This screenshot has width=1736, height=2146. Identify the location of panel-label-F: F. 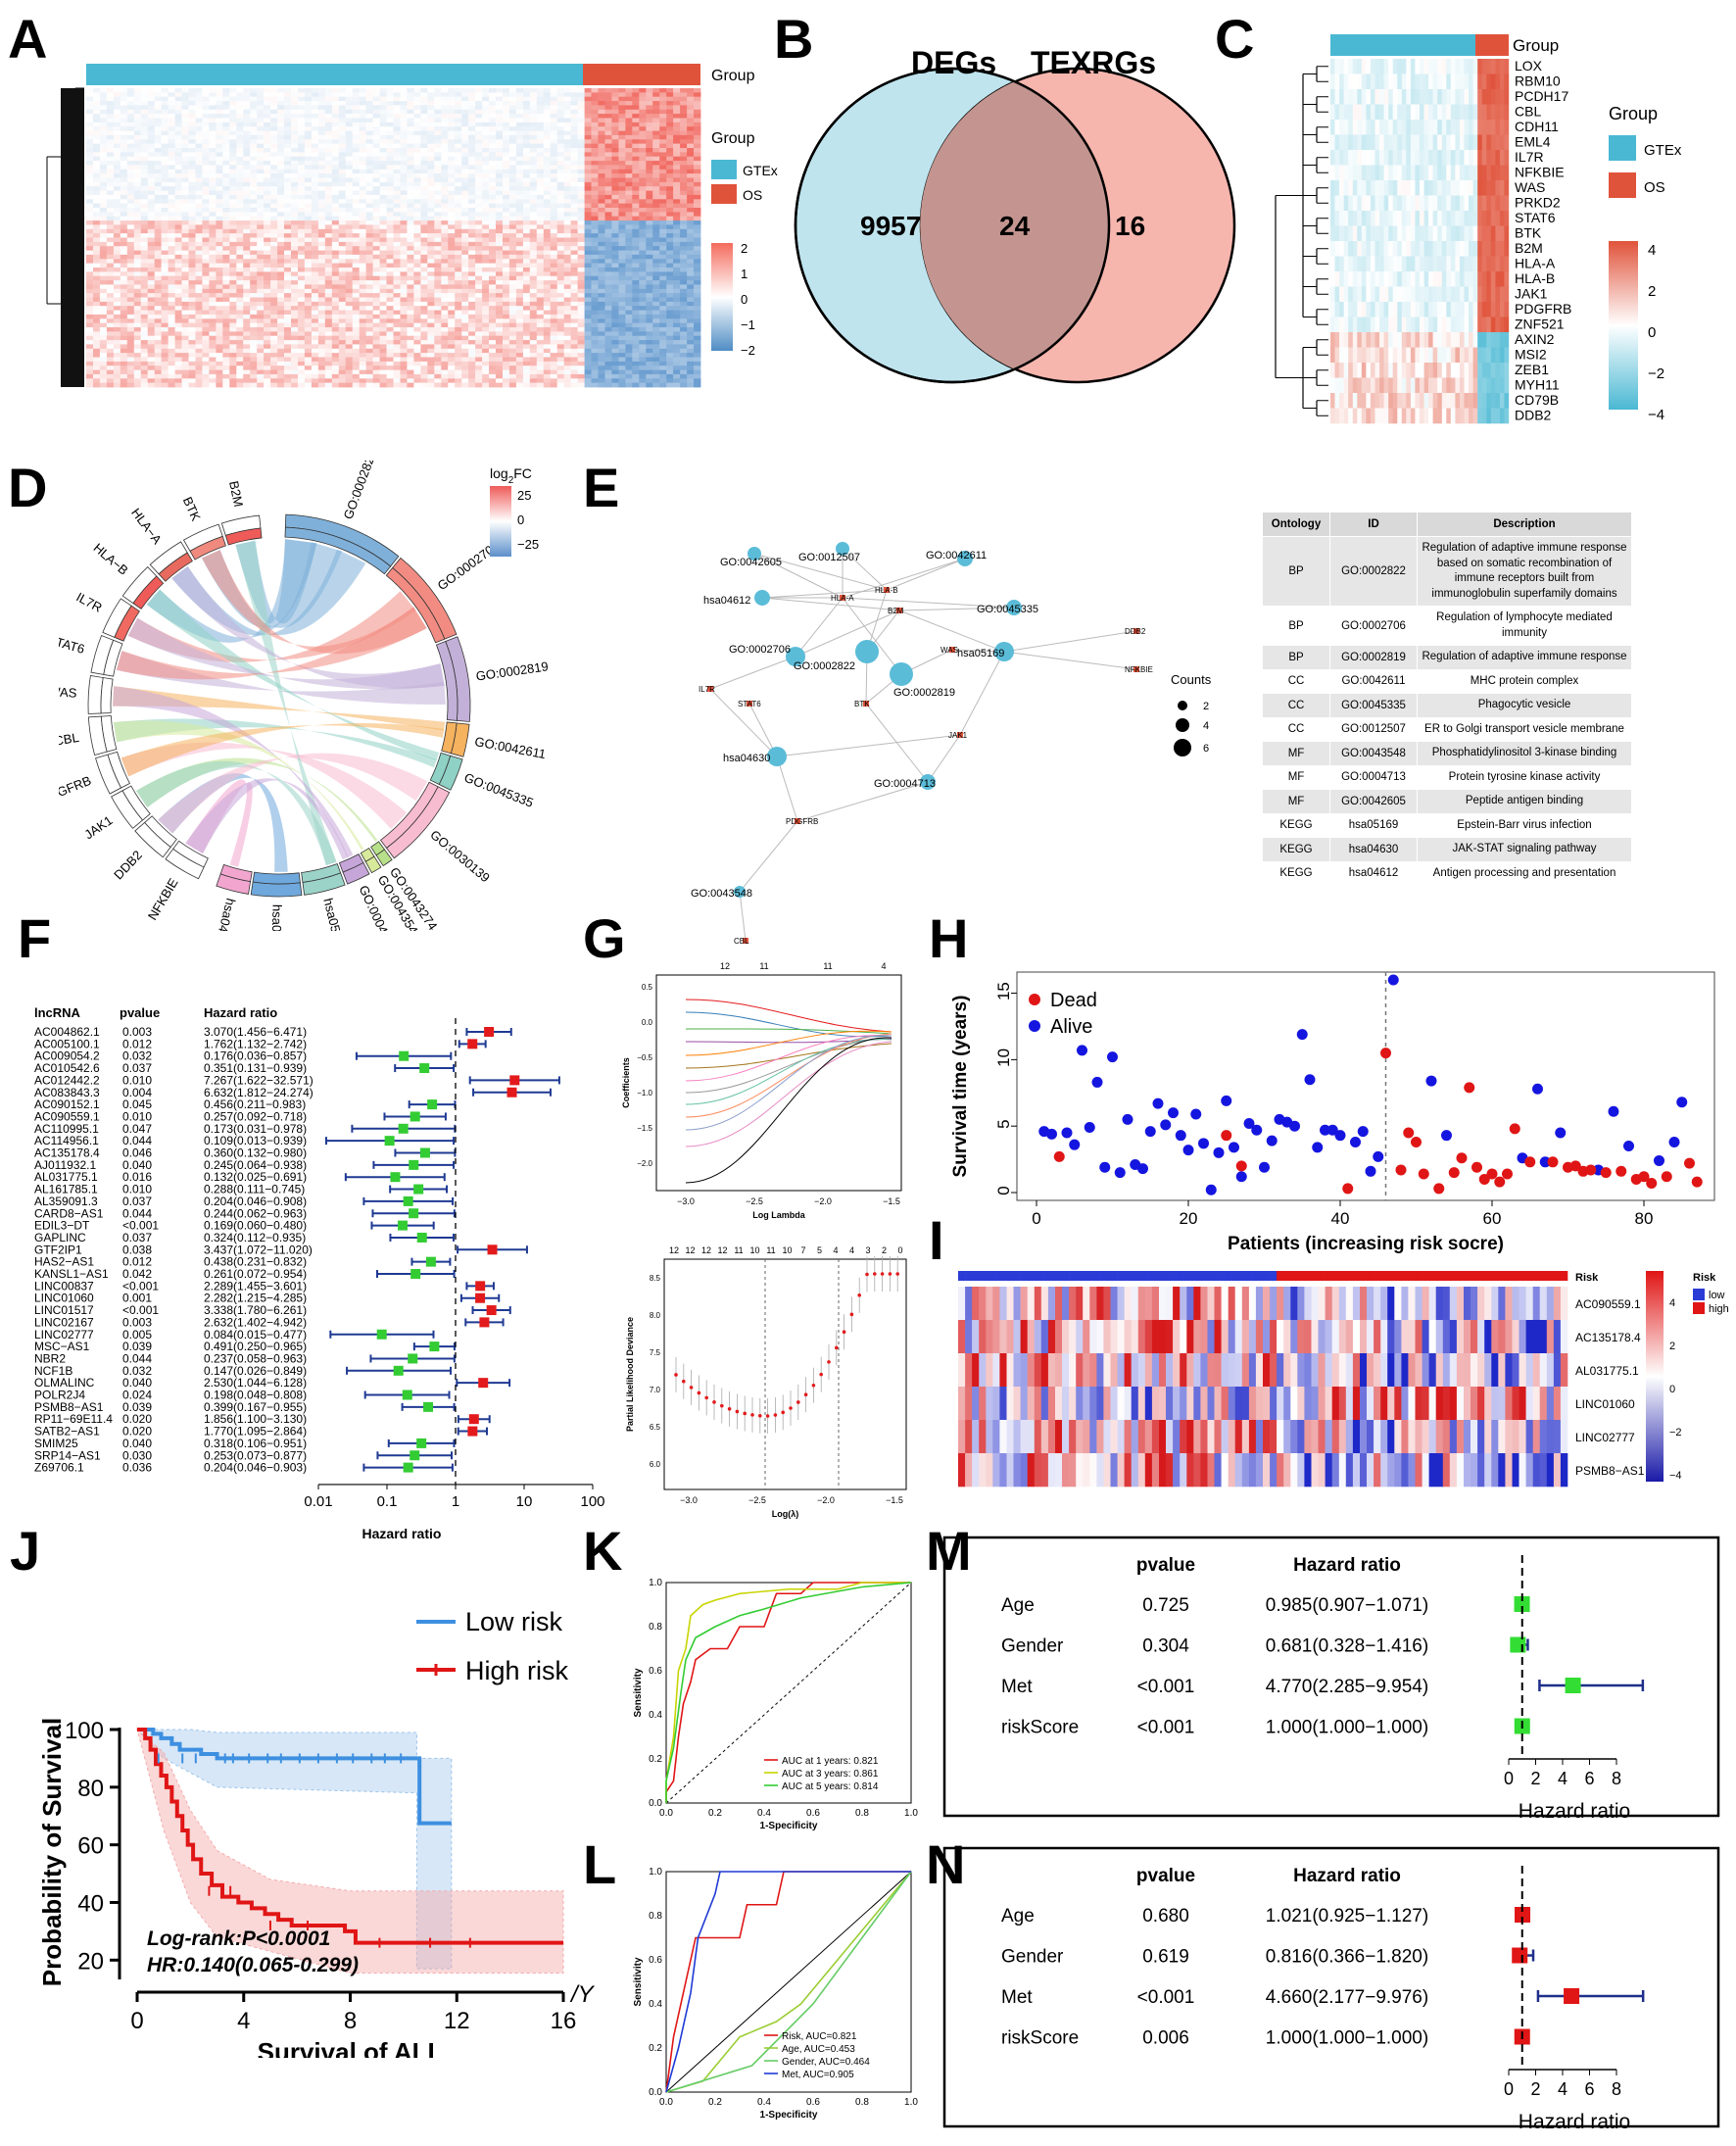
(35, 938).